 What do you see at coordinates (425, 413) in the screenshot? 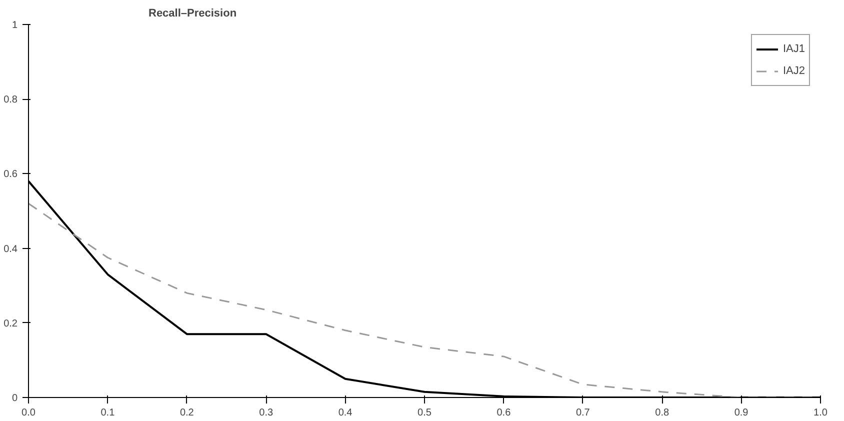
I see `x-tick-label: 0.5` at bounding box center [425, 413].